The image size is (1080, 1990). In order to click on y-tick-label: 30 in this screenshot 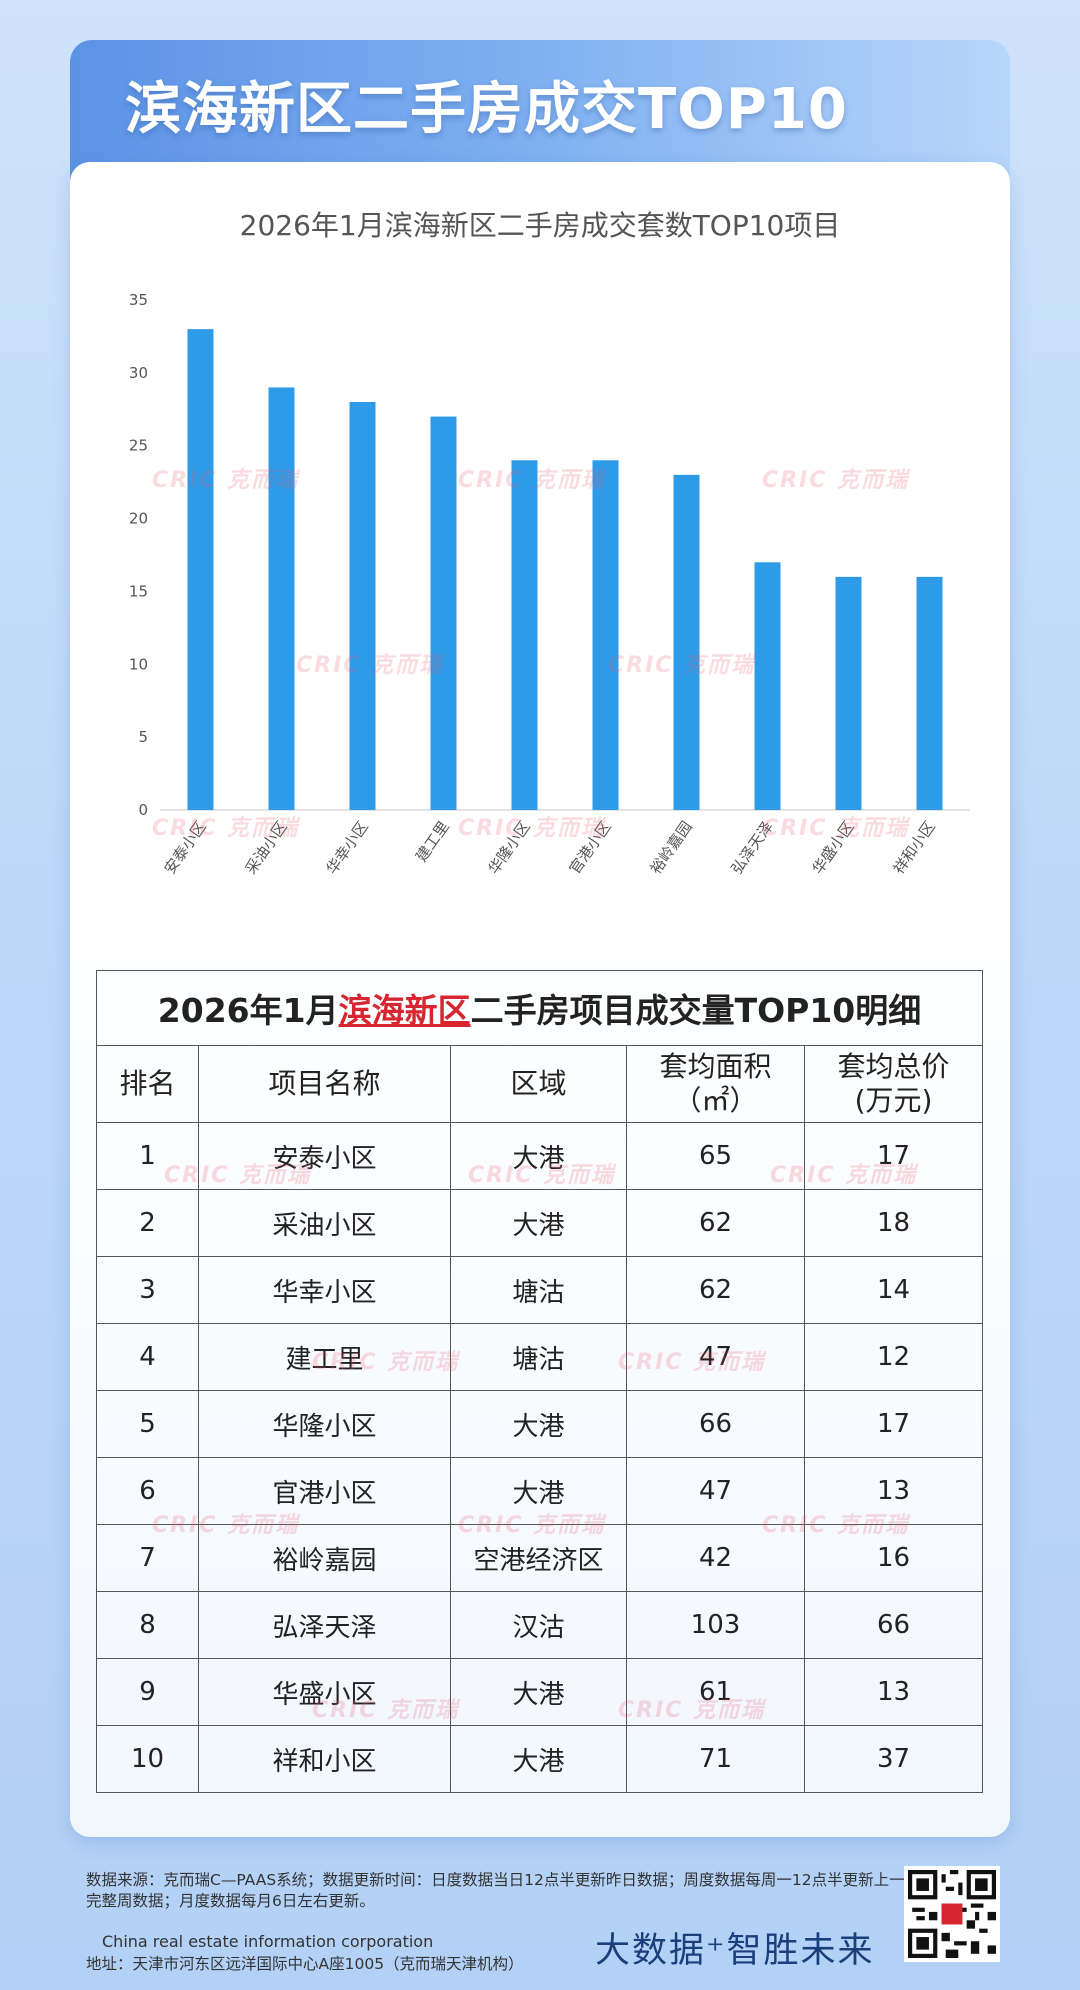, I will do `click(138, 373)`.